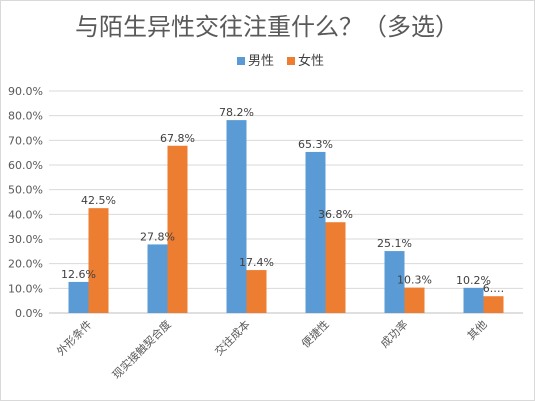 This screenshot has width=535, height=401. I want to click on data-label: 67.8%, so click(177, 138).